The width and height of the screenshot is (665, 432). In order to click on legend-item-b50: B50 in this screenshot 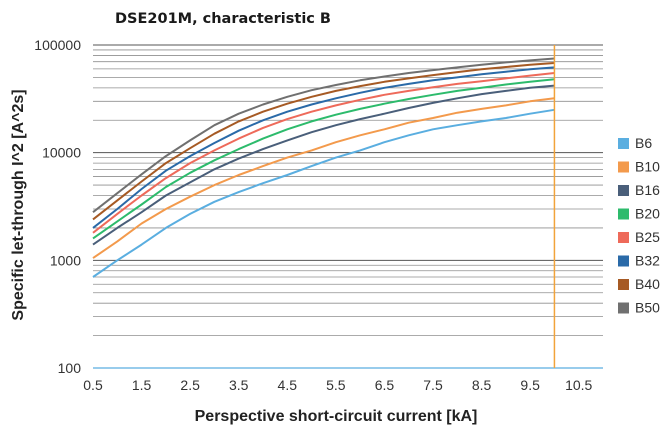, I will do `click(639, 308)`.